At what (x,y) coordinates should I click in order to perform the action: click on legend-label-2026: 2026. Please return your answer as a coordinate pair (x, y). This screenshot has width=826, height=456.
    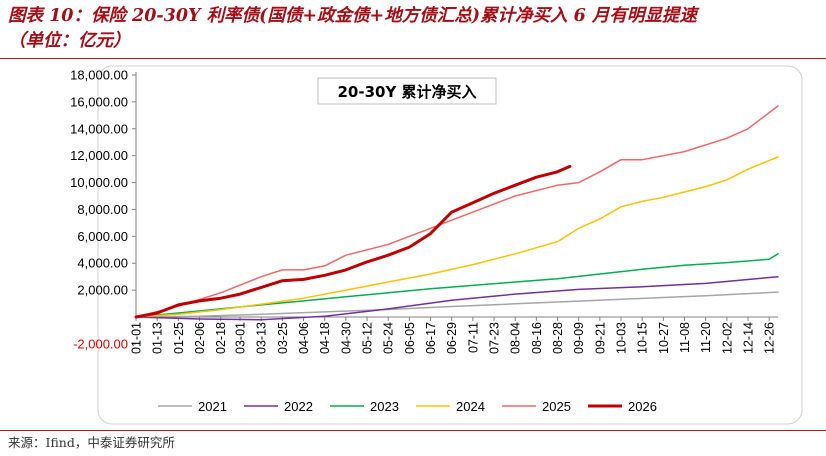
    Looking at the image, I should click on (642, 406).